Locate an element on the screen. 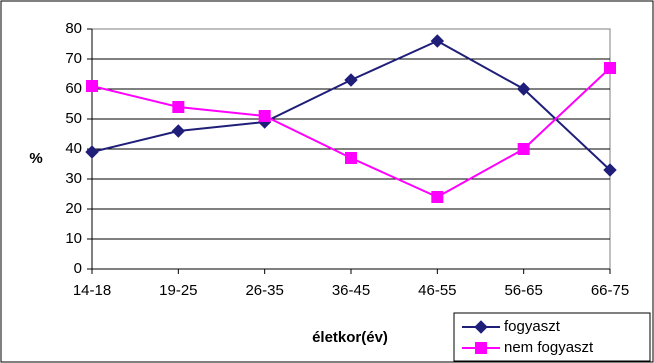  y-tick-label: 70 is located at coordinates (73, 58).